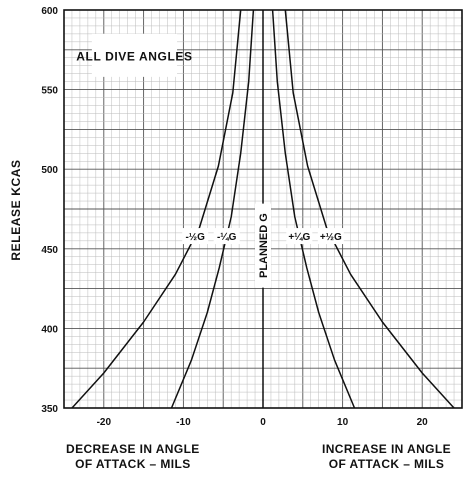 Image resolution: width=467 pixels, height=478 pixels. I want to click on series-label: -½G, so click(195, 237).